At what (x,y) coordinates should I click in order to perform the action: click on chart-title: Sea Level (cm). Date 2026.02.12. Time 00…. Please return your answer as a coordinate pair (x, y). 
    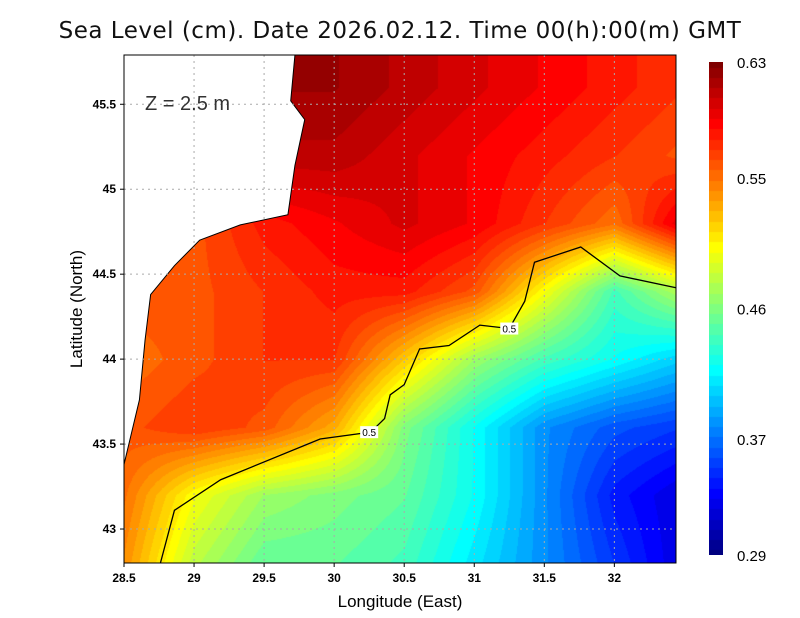
    Looking at the image, I should click on (400, 31).